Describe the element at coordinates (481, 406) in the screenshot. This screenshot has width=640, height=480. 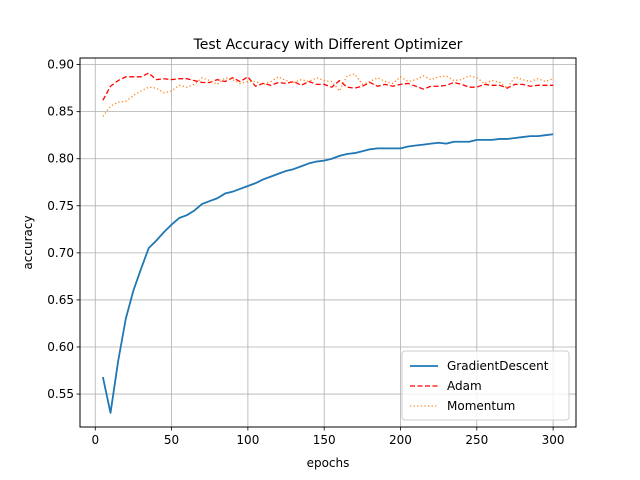
I see `legend-label-momentum: Momentum` at that location.